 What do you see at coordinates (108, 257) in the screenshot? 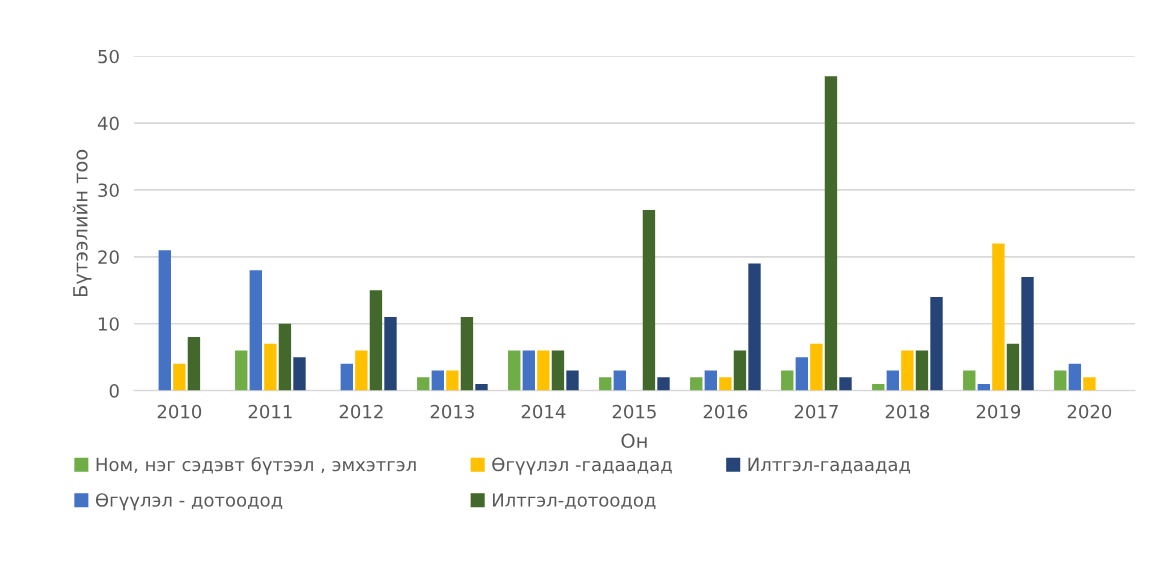
I see `y-tick-label: 20` at bounding box center [108, 257].